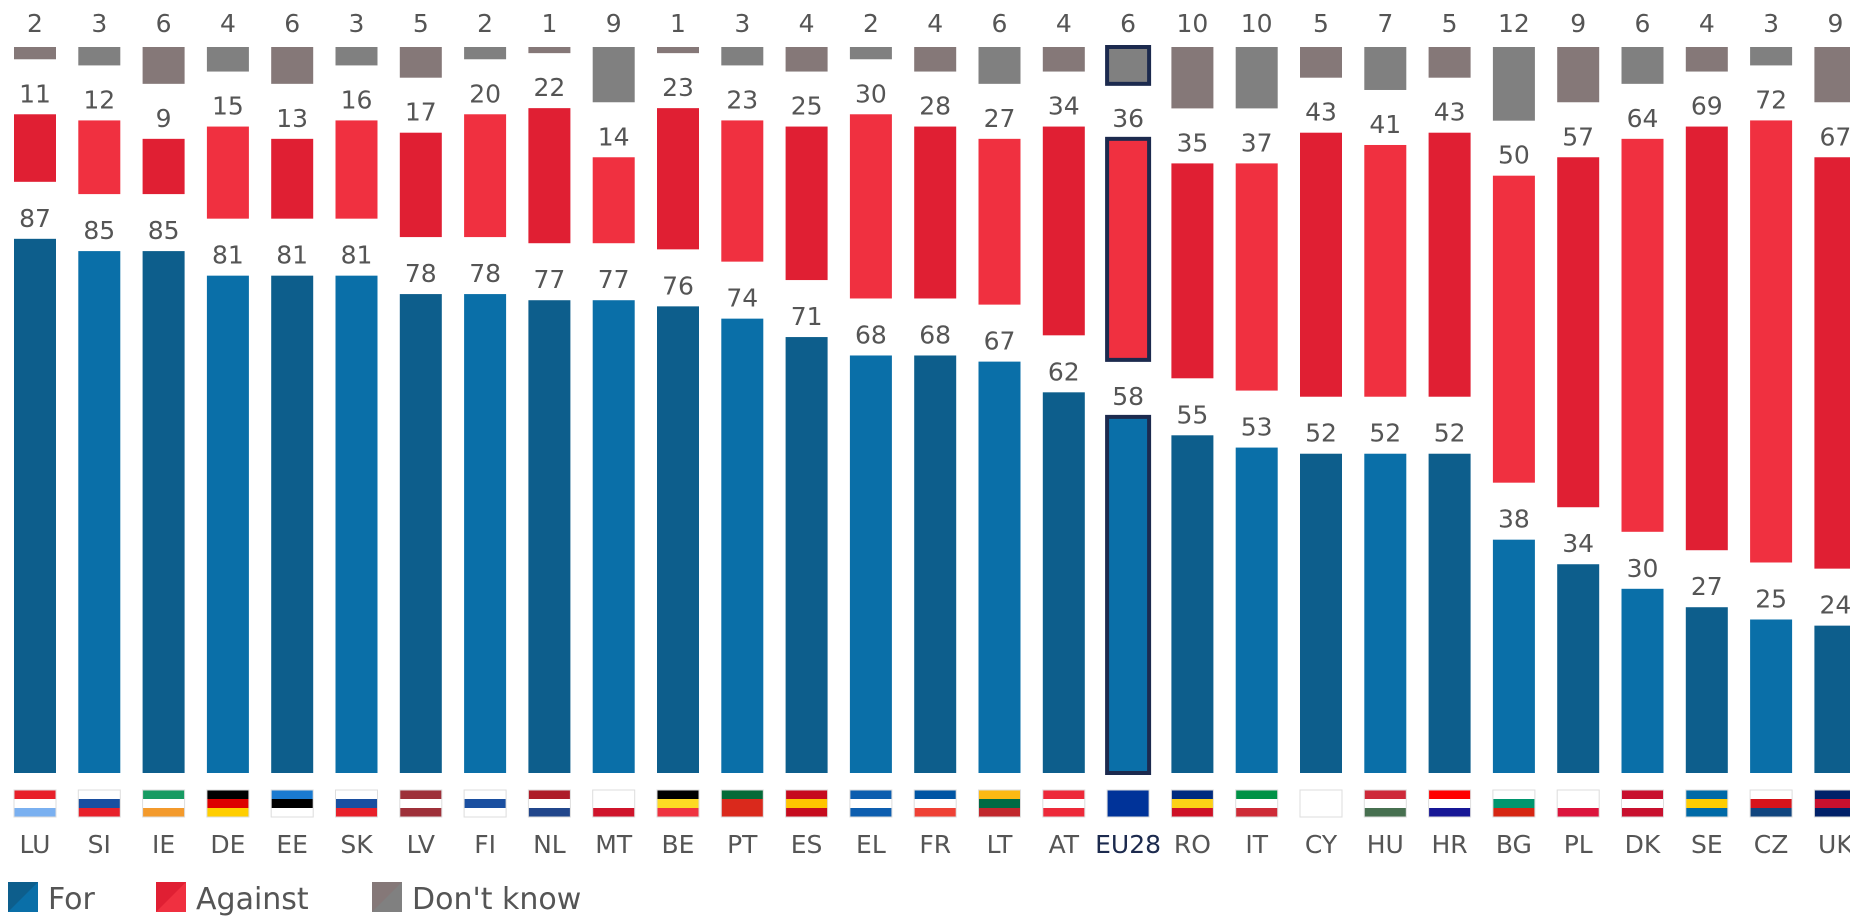 This screenshot has width=1850, height=916. Describe the element at coordinates (549, 279) in the screenshot. I see `value-label: 77` at that location.